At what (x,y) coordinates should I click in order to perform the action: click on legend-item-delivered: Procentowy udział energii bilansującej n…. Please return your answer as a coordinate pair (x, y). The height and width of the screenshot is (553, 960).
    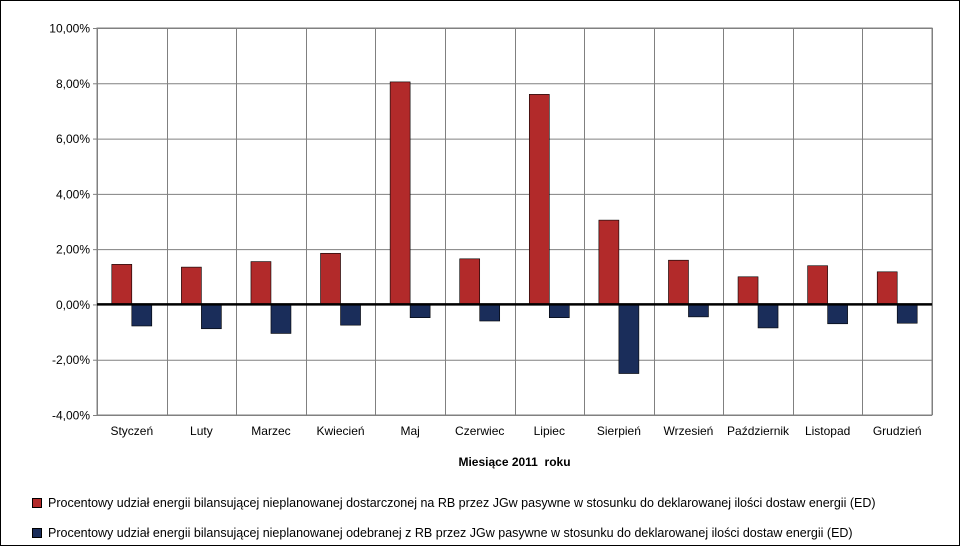
    Looking at the image, I should click on (492, 503).